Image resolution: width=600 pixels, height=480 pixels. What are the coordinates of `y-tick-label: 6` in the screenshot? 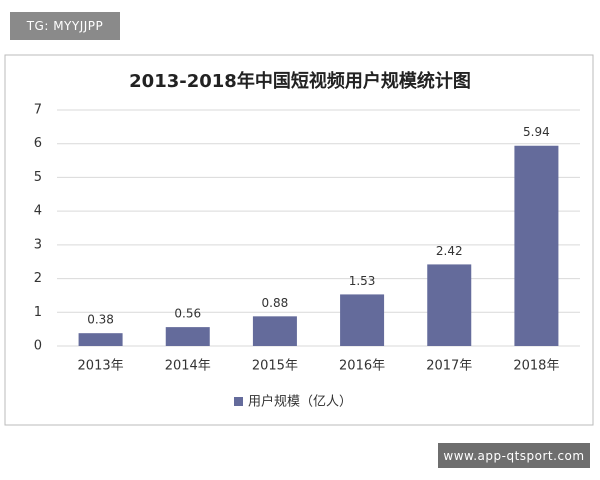 It's located at (38, 143).